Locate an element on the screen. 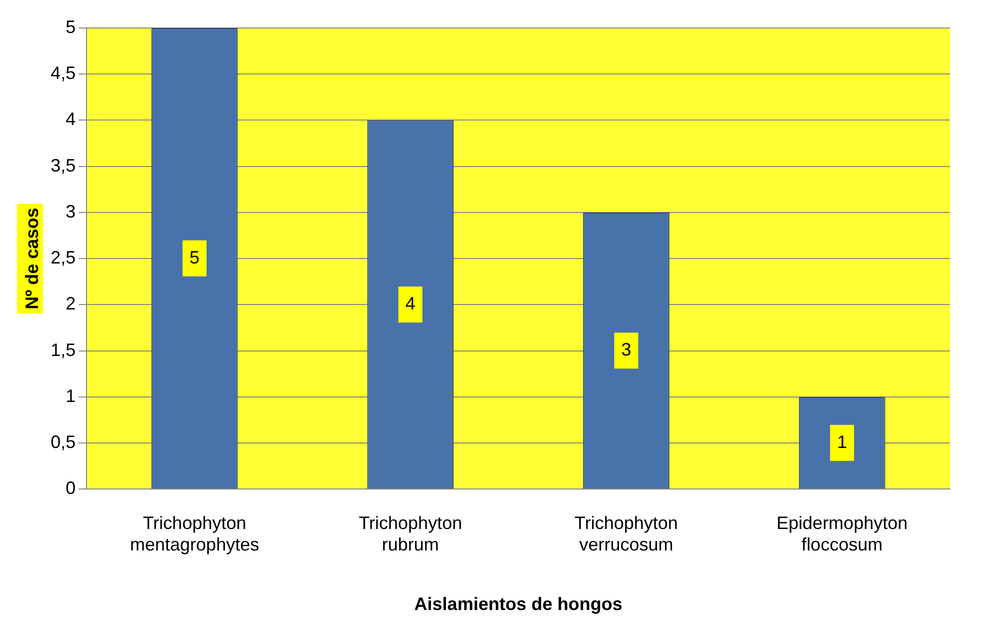 The height and width of the screenshot is (638, 998). y-tick-label: 1,5 is located at coordinates (63, 350).